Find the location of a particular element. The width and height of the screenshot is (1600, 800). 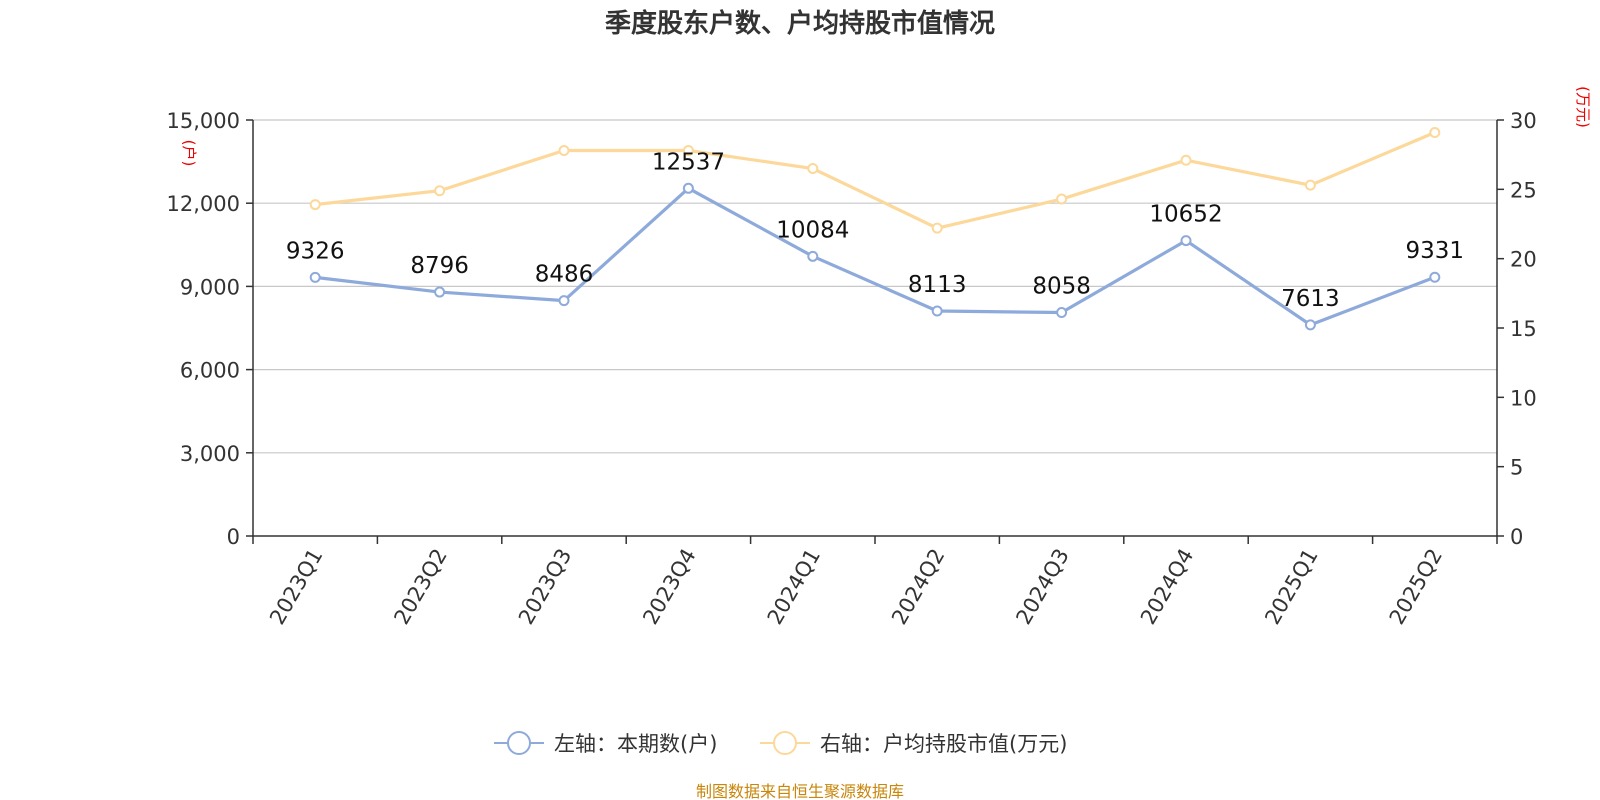

x-tick-label: 2023Q2 is located at coordinates (420, 587).